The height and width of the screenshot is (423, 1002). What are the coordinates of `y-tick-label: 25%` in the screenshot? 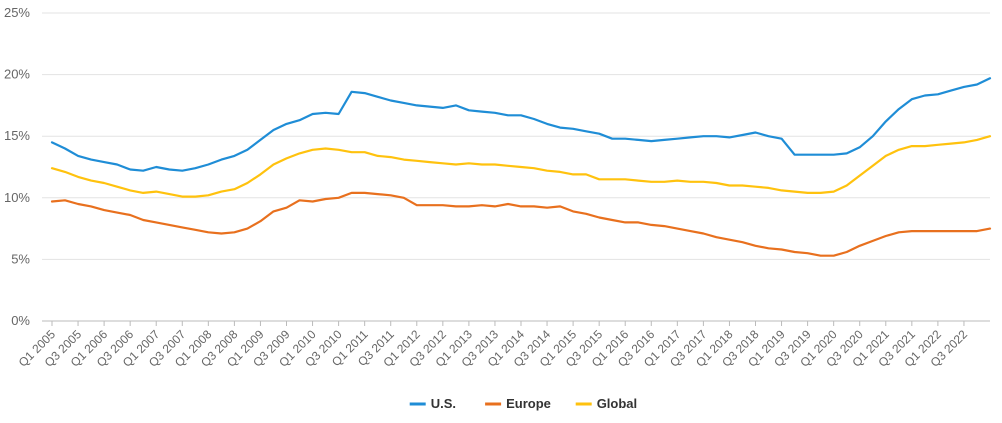 It's located at (17, 12).